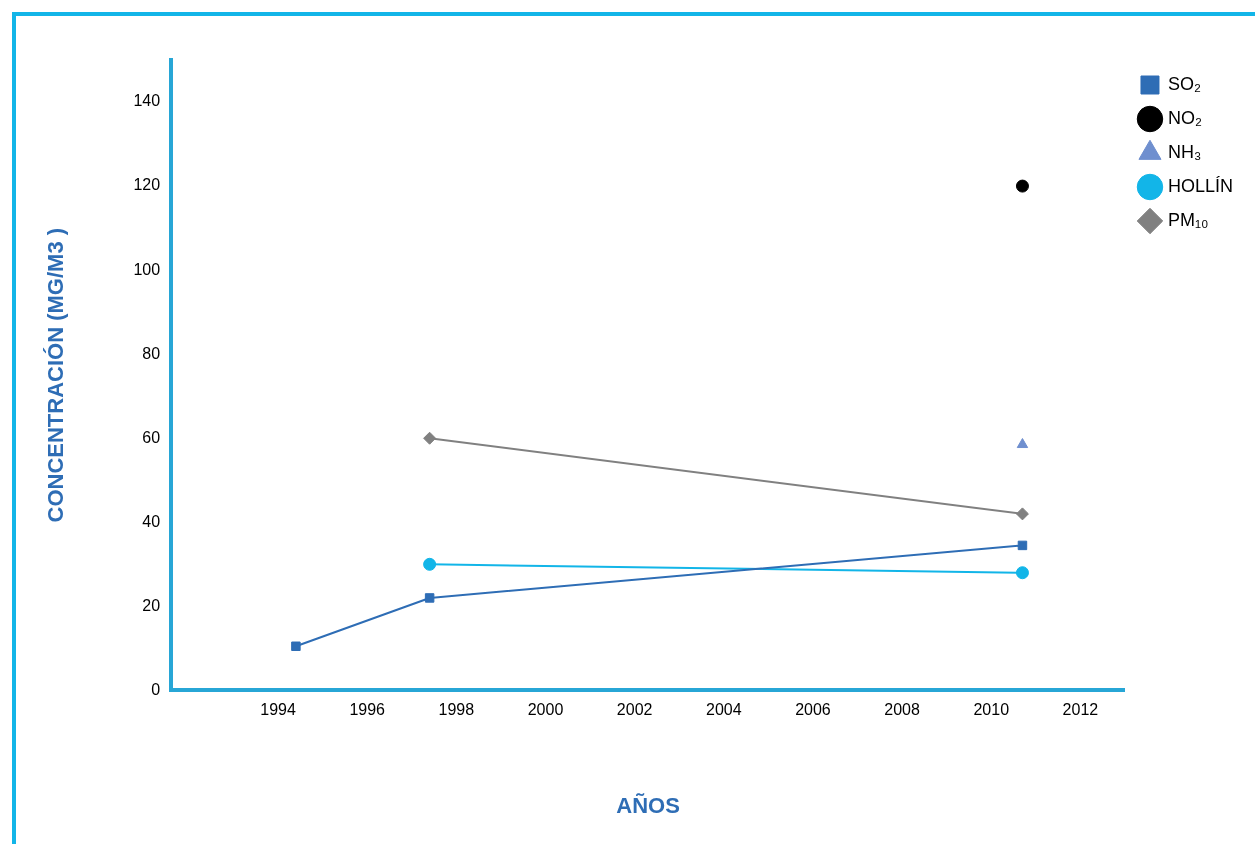 The image size is (1255, 844). Describe the element at coordinates (367, 710) in the screenshot. I see `x-tick-label: 1996` at that location.